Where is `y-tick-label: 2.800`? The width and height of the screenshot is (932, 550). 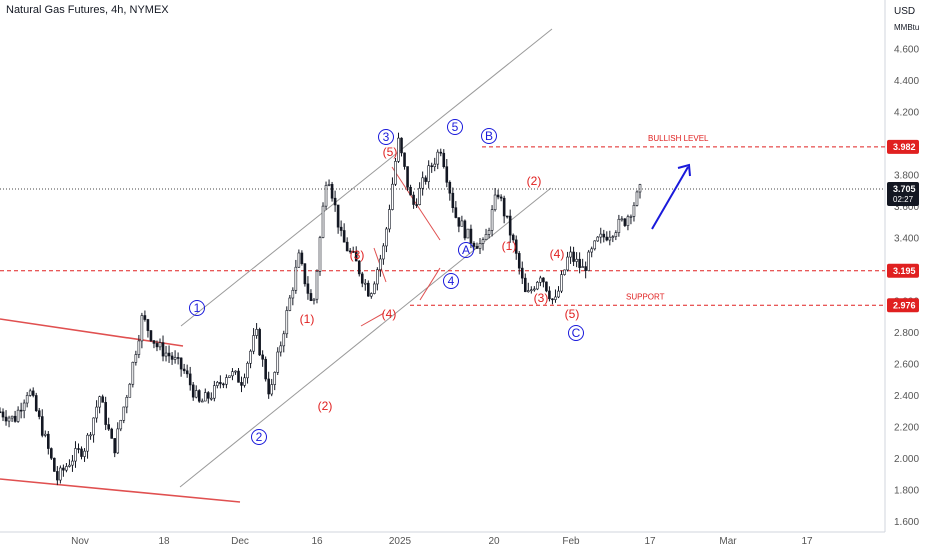
y-tick-label: 2.800 is located at coordinates (906, 333).